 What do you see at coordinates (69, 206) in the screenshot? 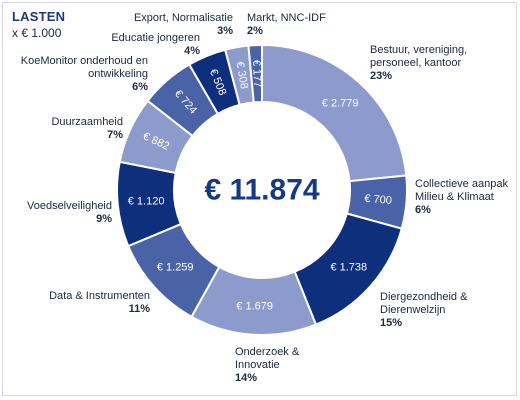
I see `slice-label-name: Voedselveiligheid` at bounding box center [69, 206].